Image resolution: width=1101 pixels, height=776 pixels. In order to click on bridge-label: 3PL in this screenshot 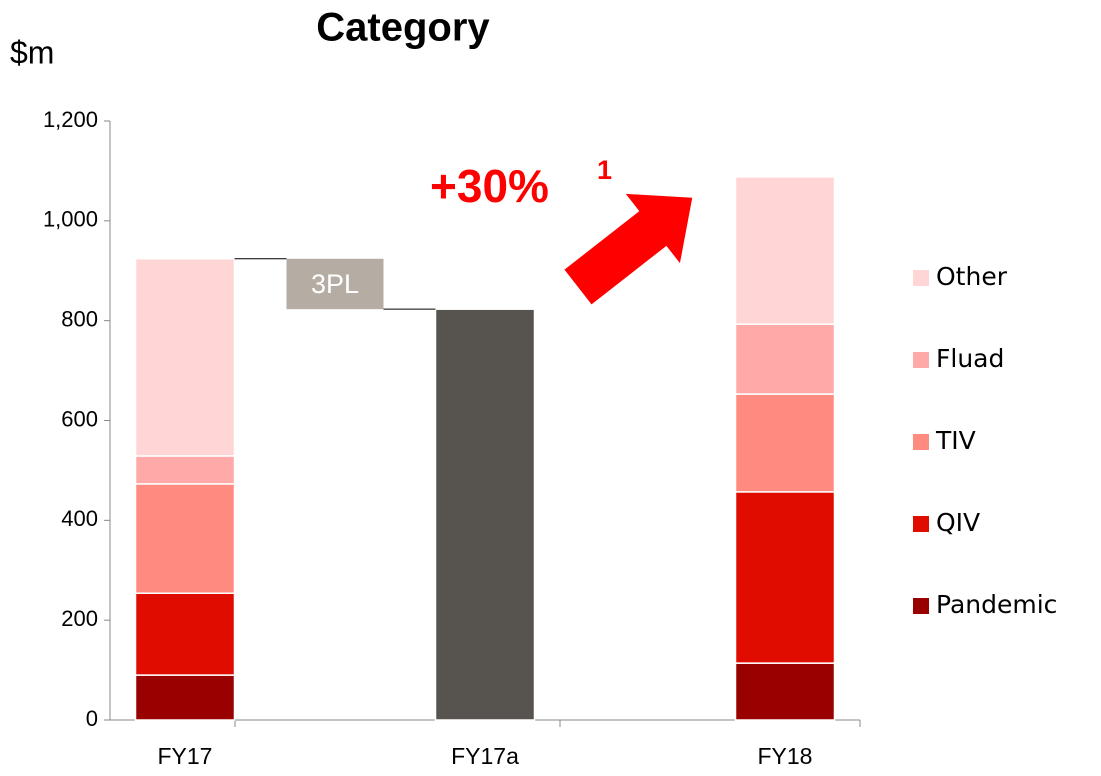, I will do `click(335, 284)`.